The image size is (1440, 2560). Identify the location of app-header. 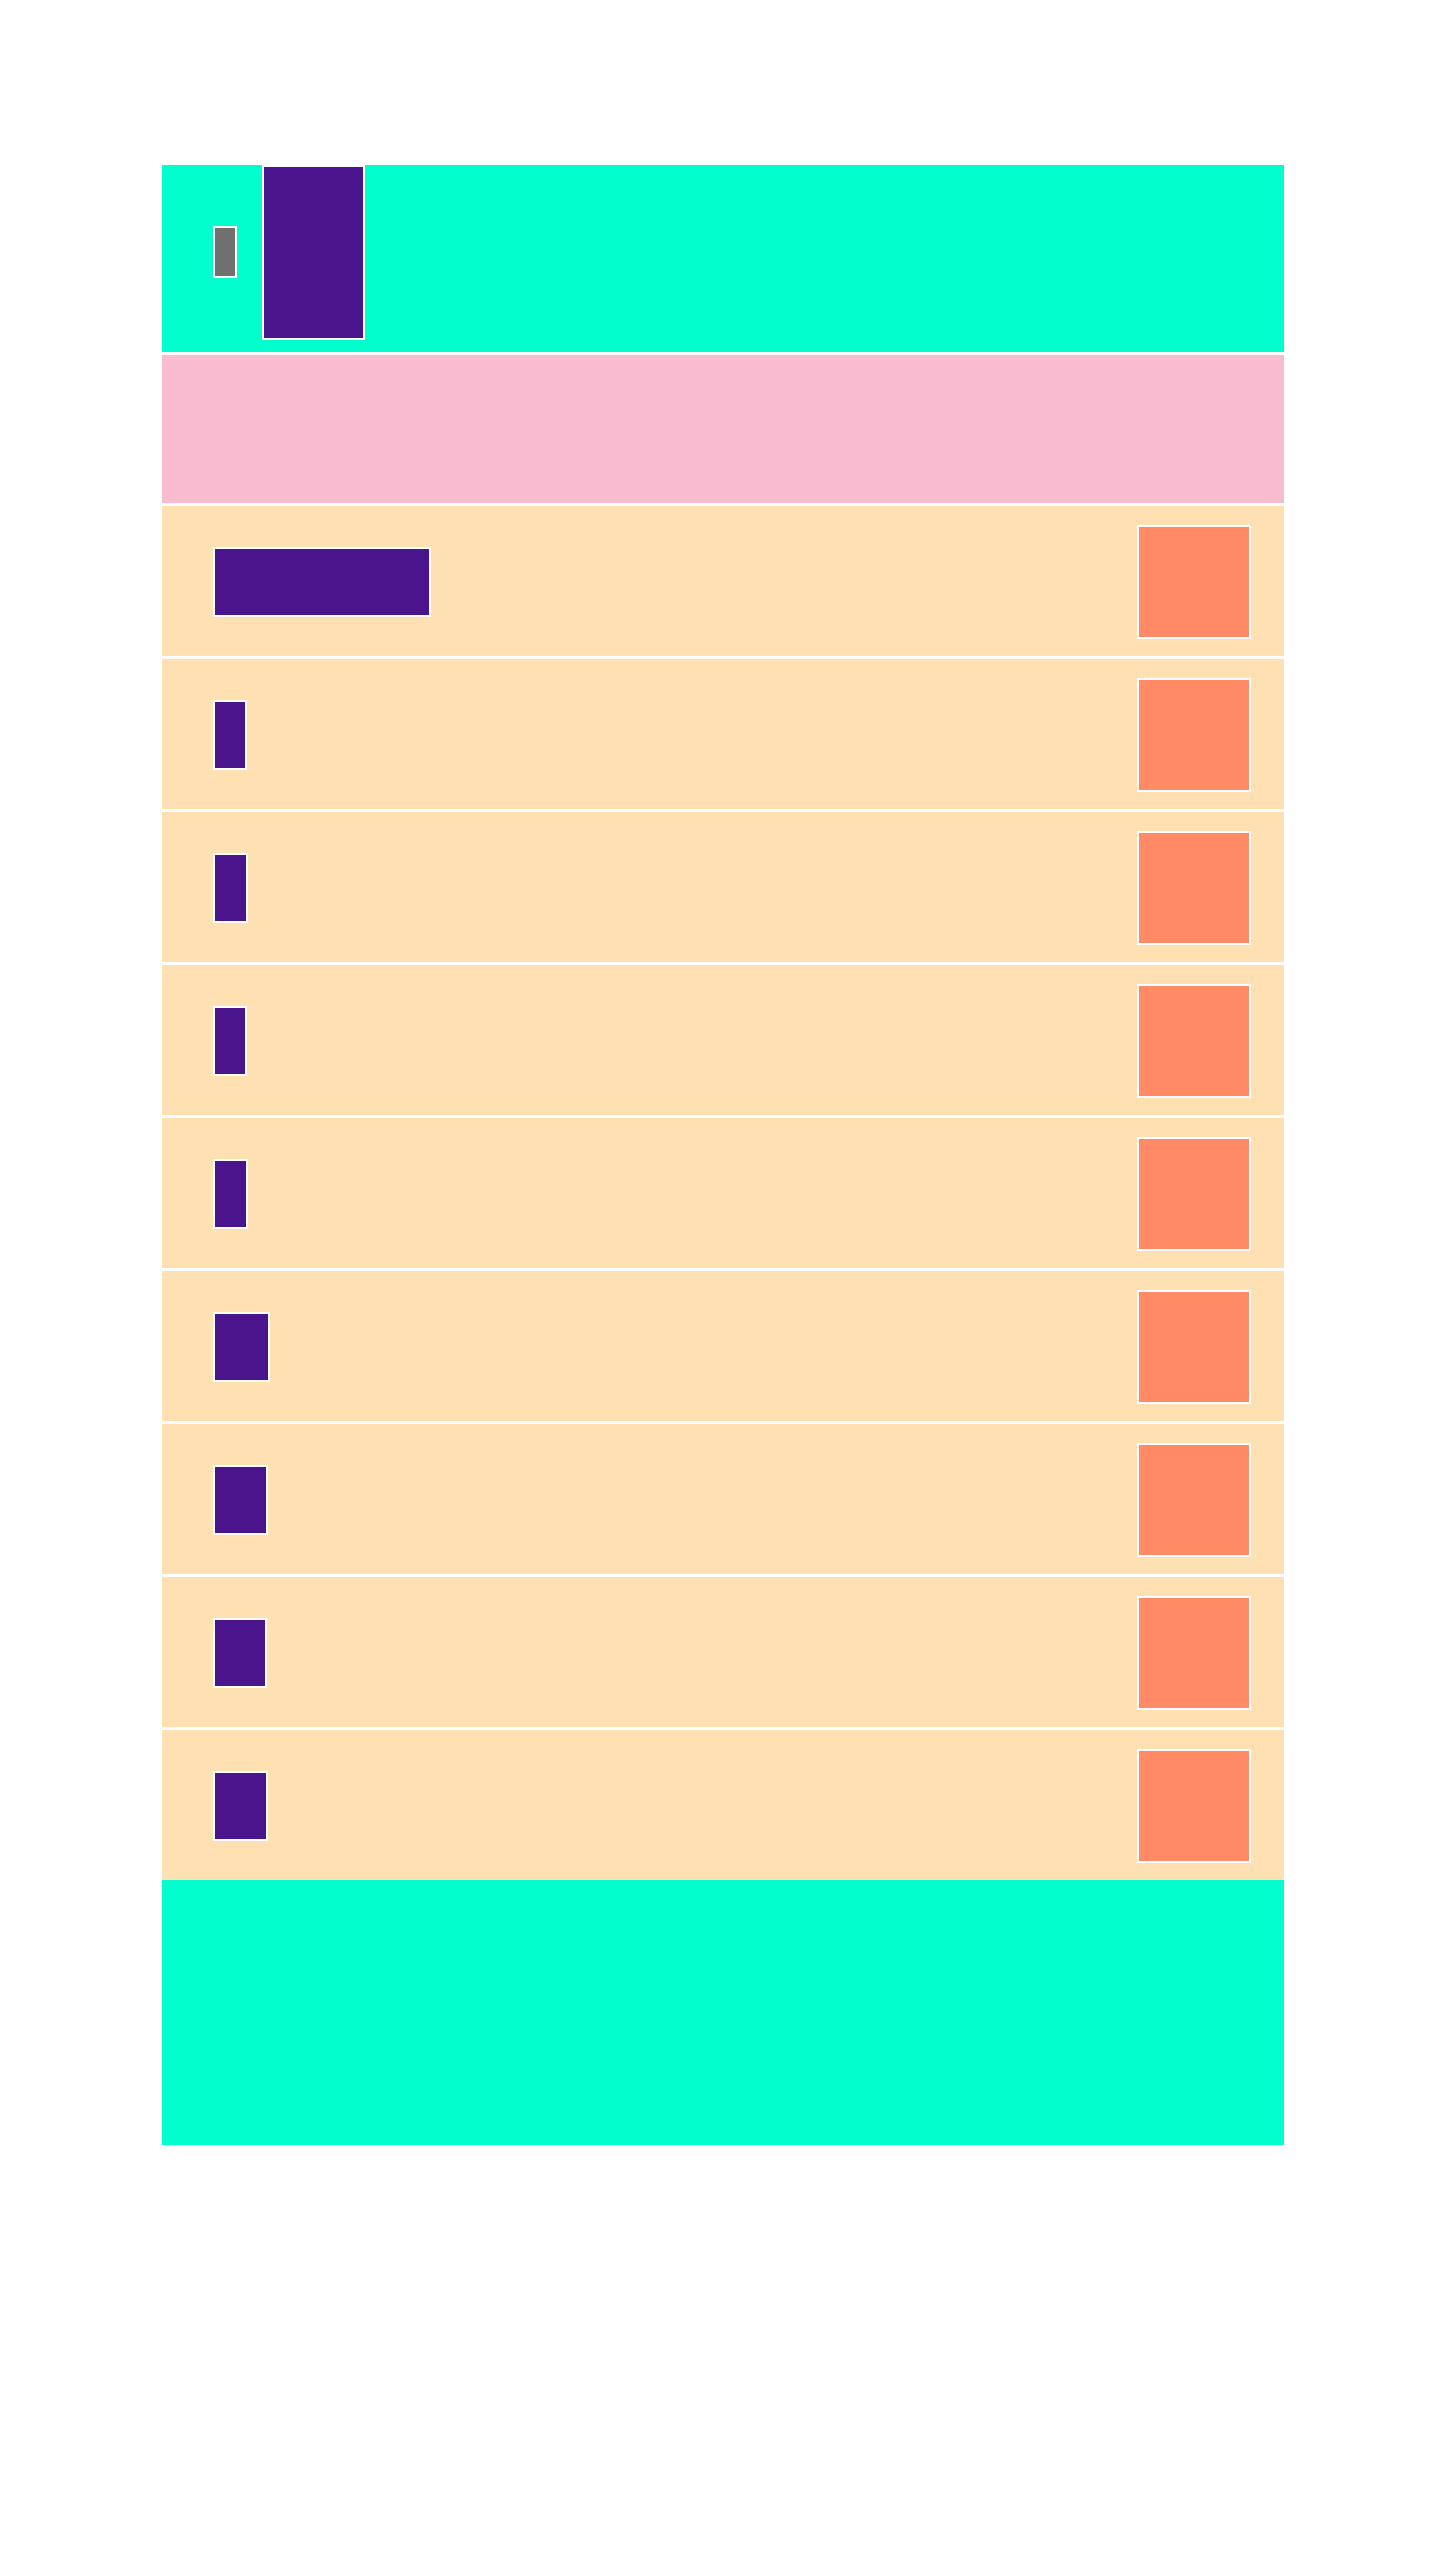
(723, 258).